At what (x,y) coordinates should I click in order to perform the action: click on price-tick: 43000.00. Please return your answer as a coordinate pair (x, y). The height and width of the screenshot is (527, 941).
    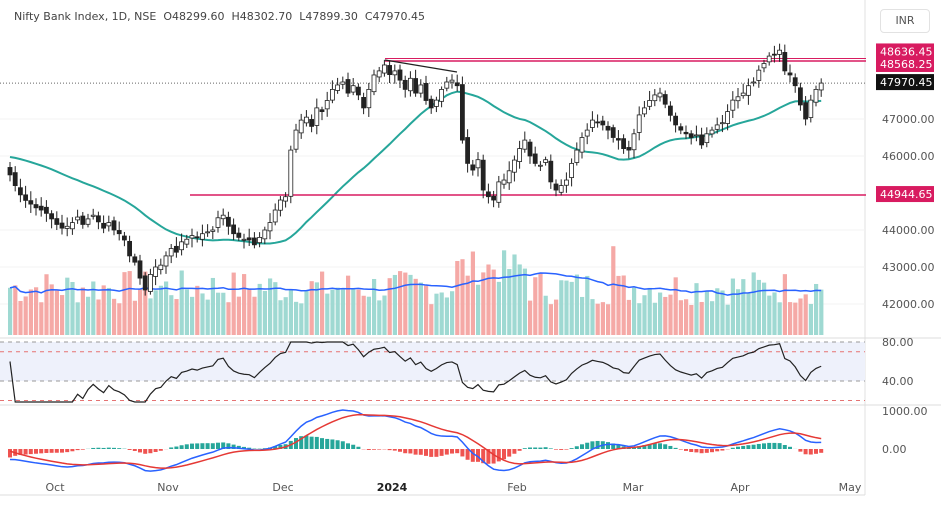
    Looking at the image, I should click on (908, 267).